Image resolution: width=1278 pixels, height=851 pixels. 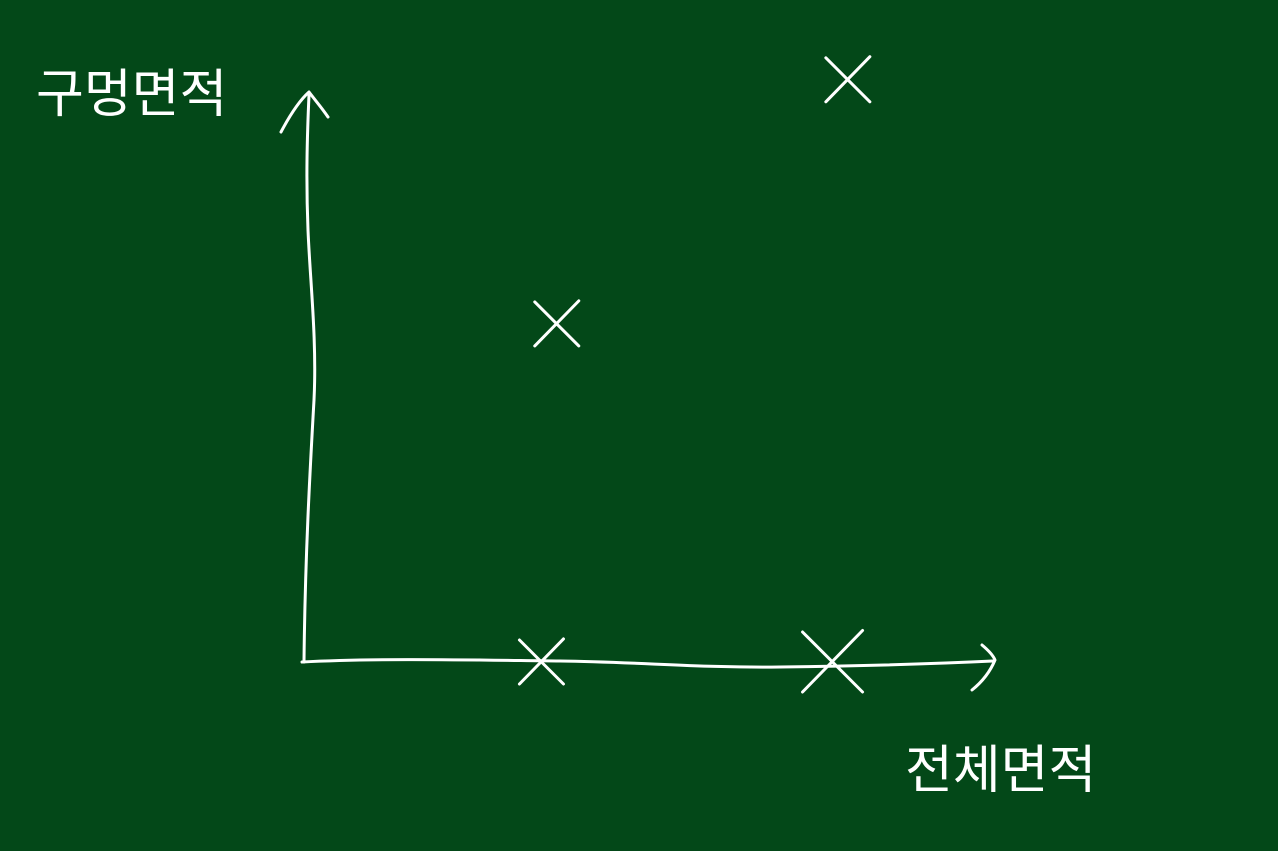 What do you see at coordinates (304, 112) in the screenshot?
I see `y-axis-arrowhead` at bounding box center [304, 112].